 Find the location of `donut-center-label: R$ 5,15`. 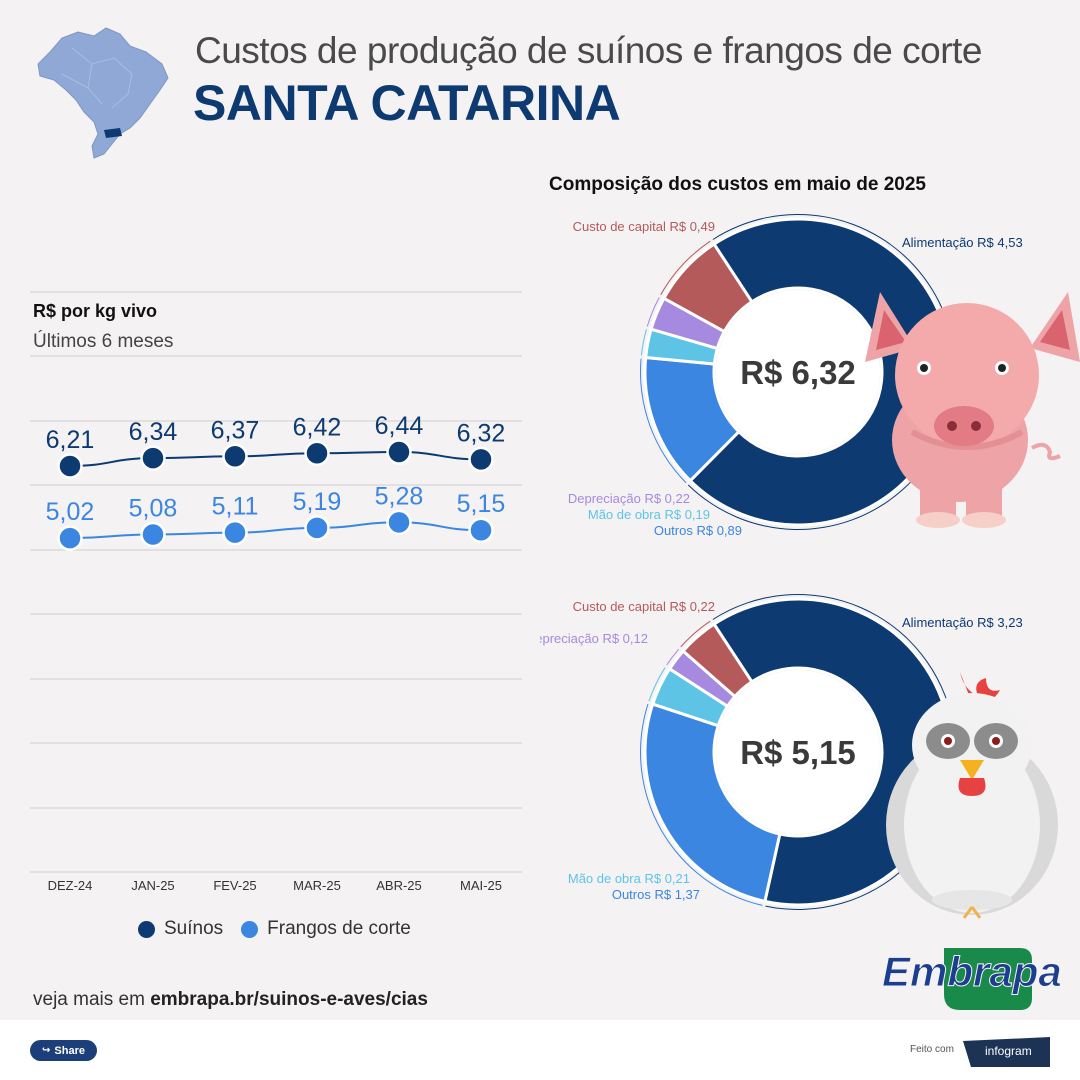

donut-center-label: R$ 5,15 is located at coordinates (798, 752).